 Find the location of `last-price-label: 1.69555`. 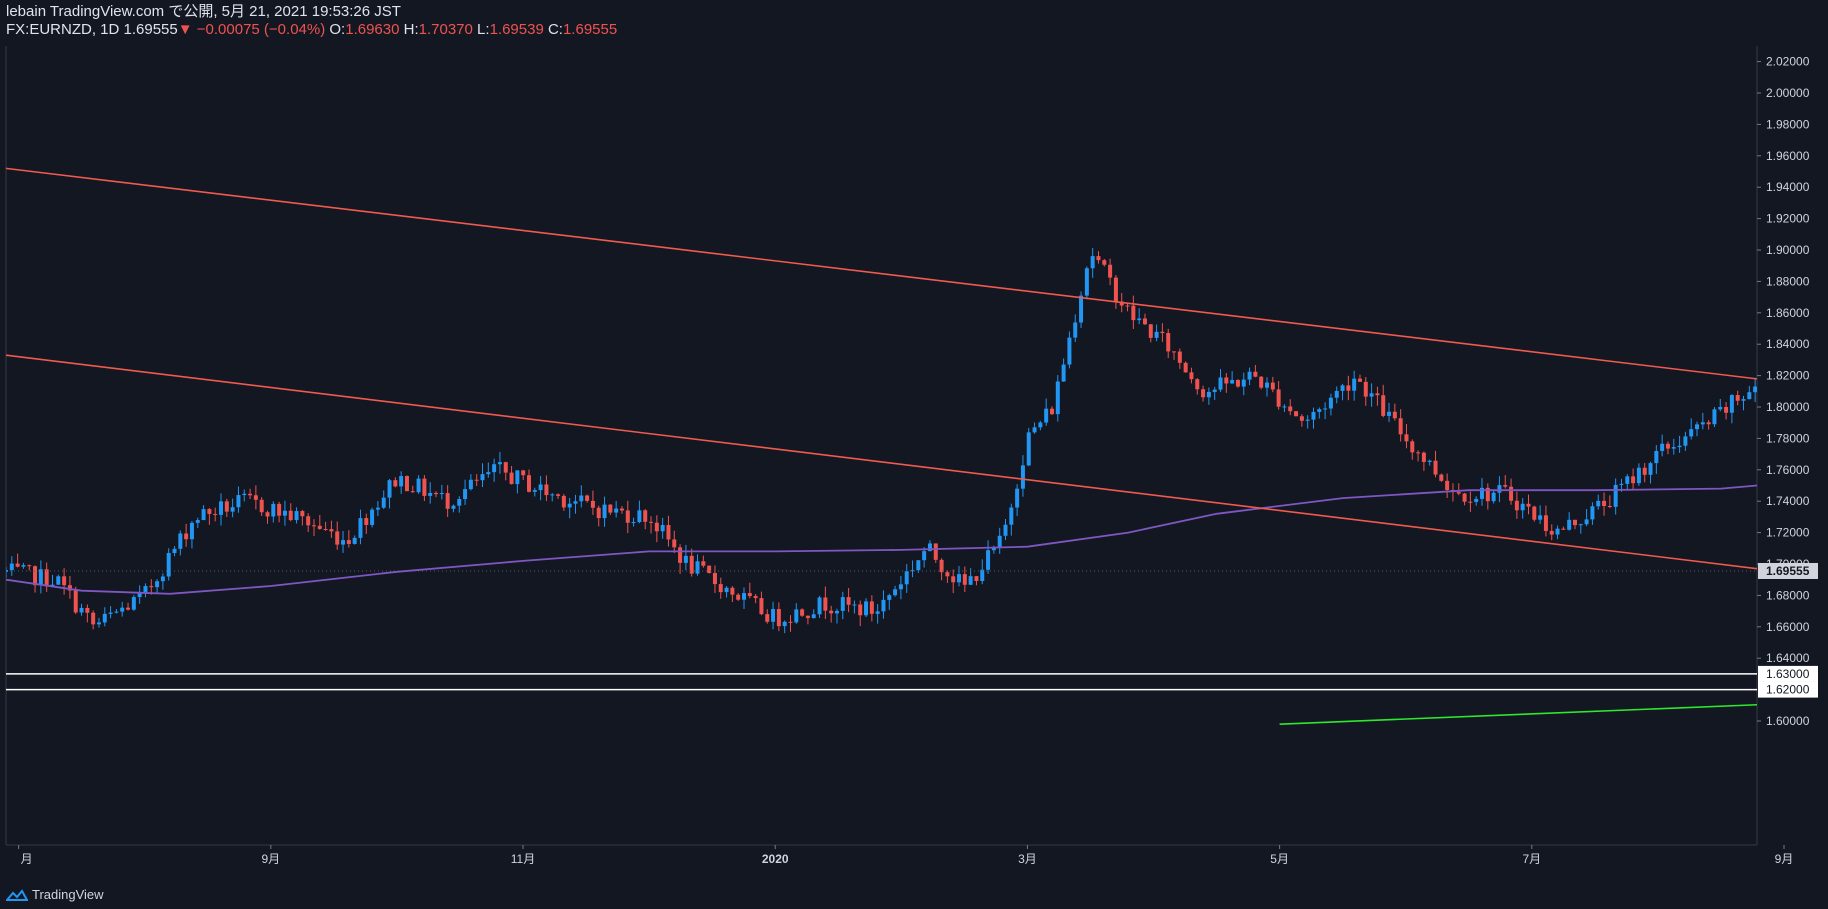

last-price-label: 1.69555 is located at coordinates (1788, 571).